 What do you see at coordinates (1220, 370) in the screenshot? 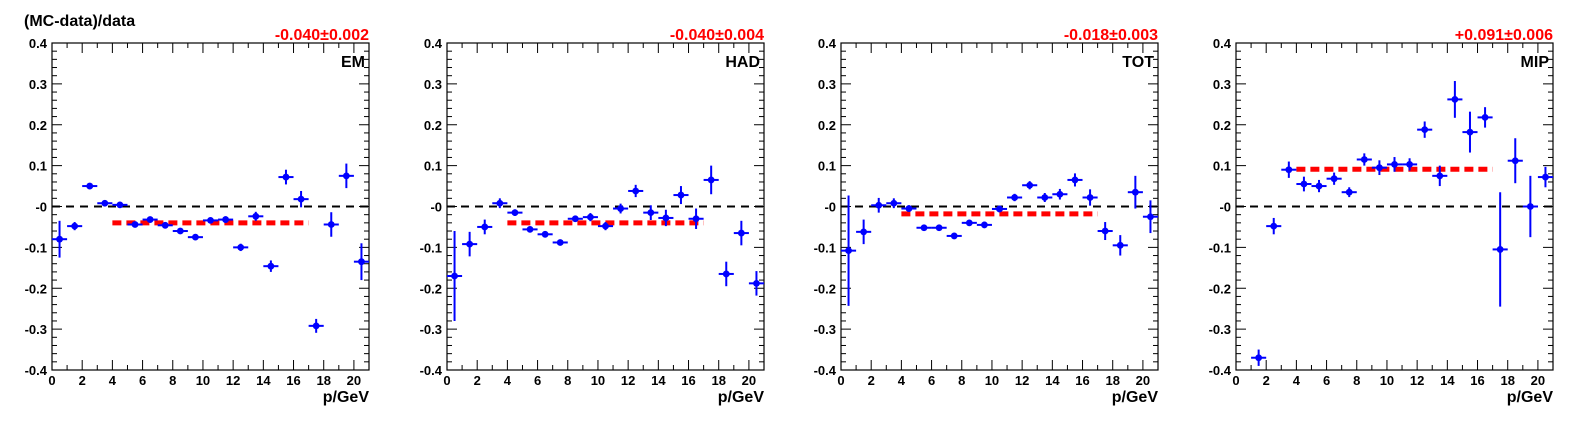
I see `y-tick-label: -0.4` at bounding box center [1220, 370].